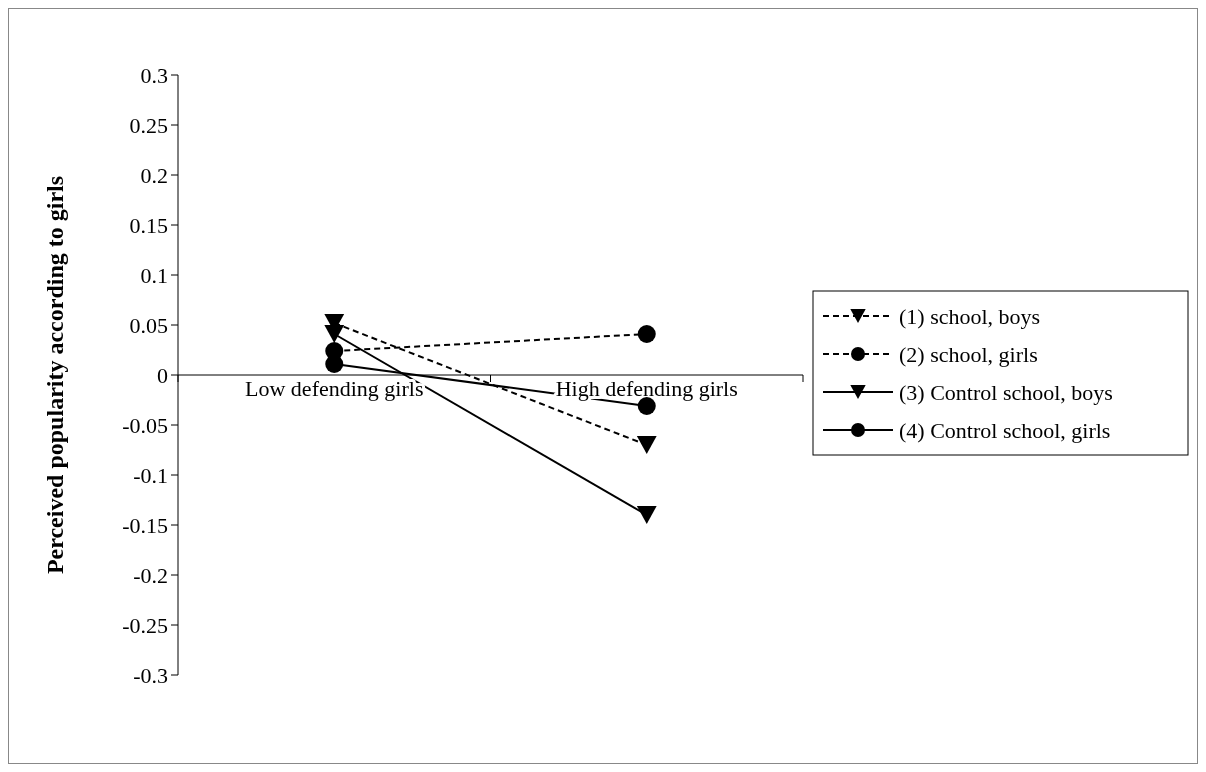  What do you see at coordinates (150, 575) in the screenshot?
I see `y-tick-label: -0.2` at bounding box center [150, 575].